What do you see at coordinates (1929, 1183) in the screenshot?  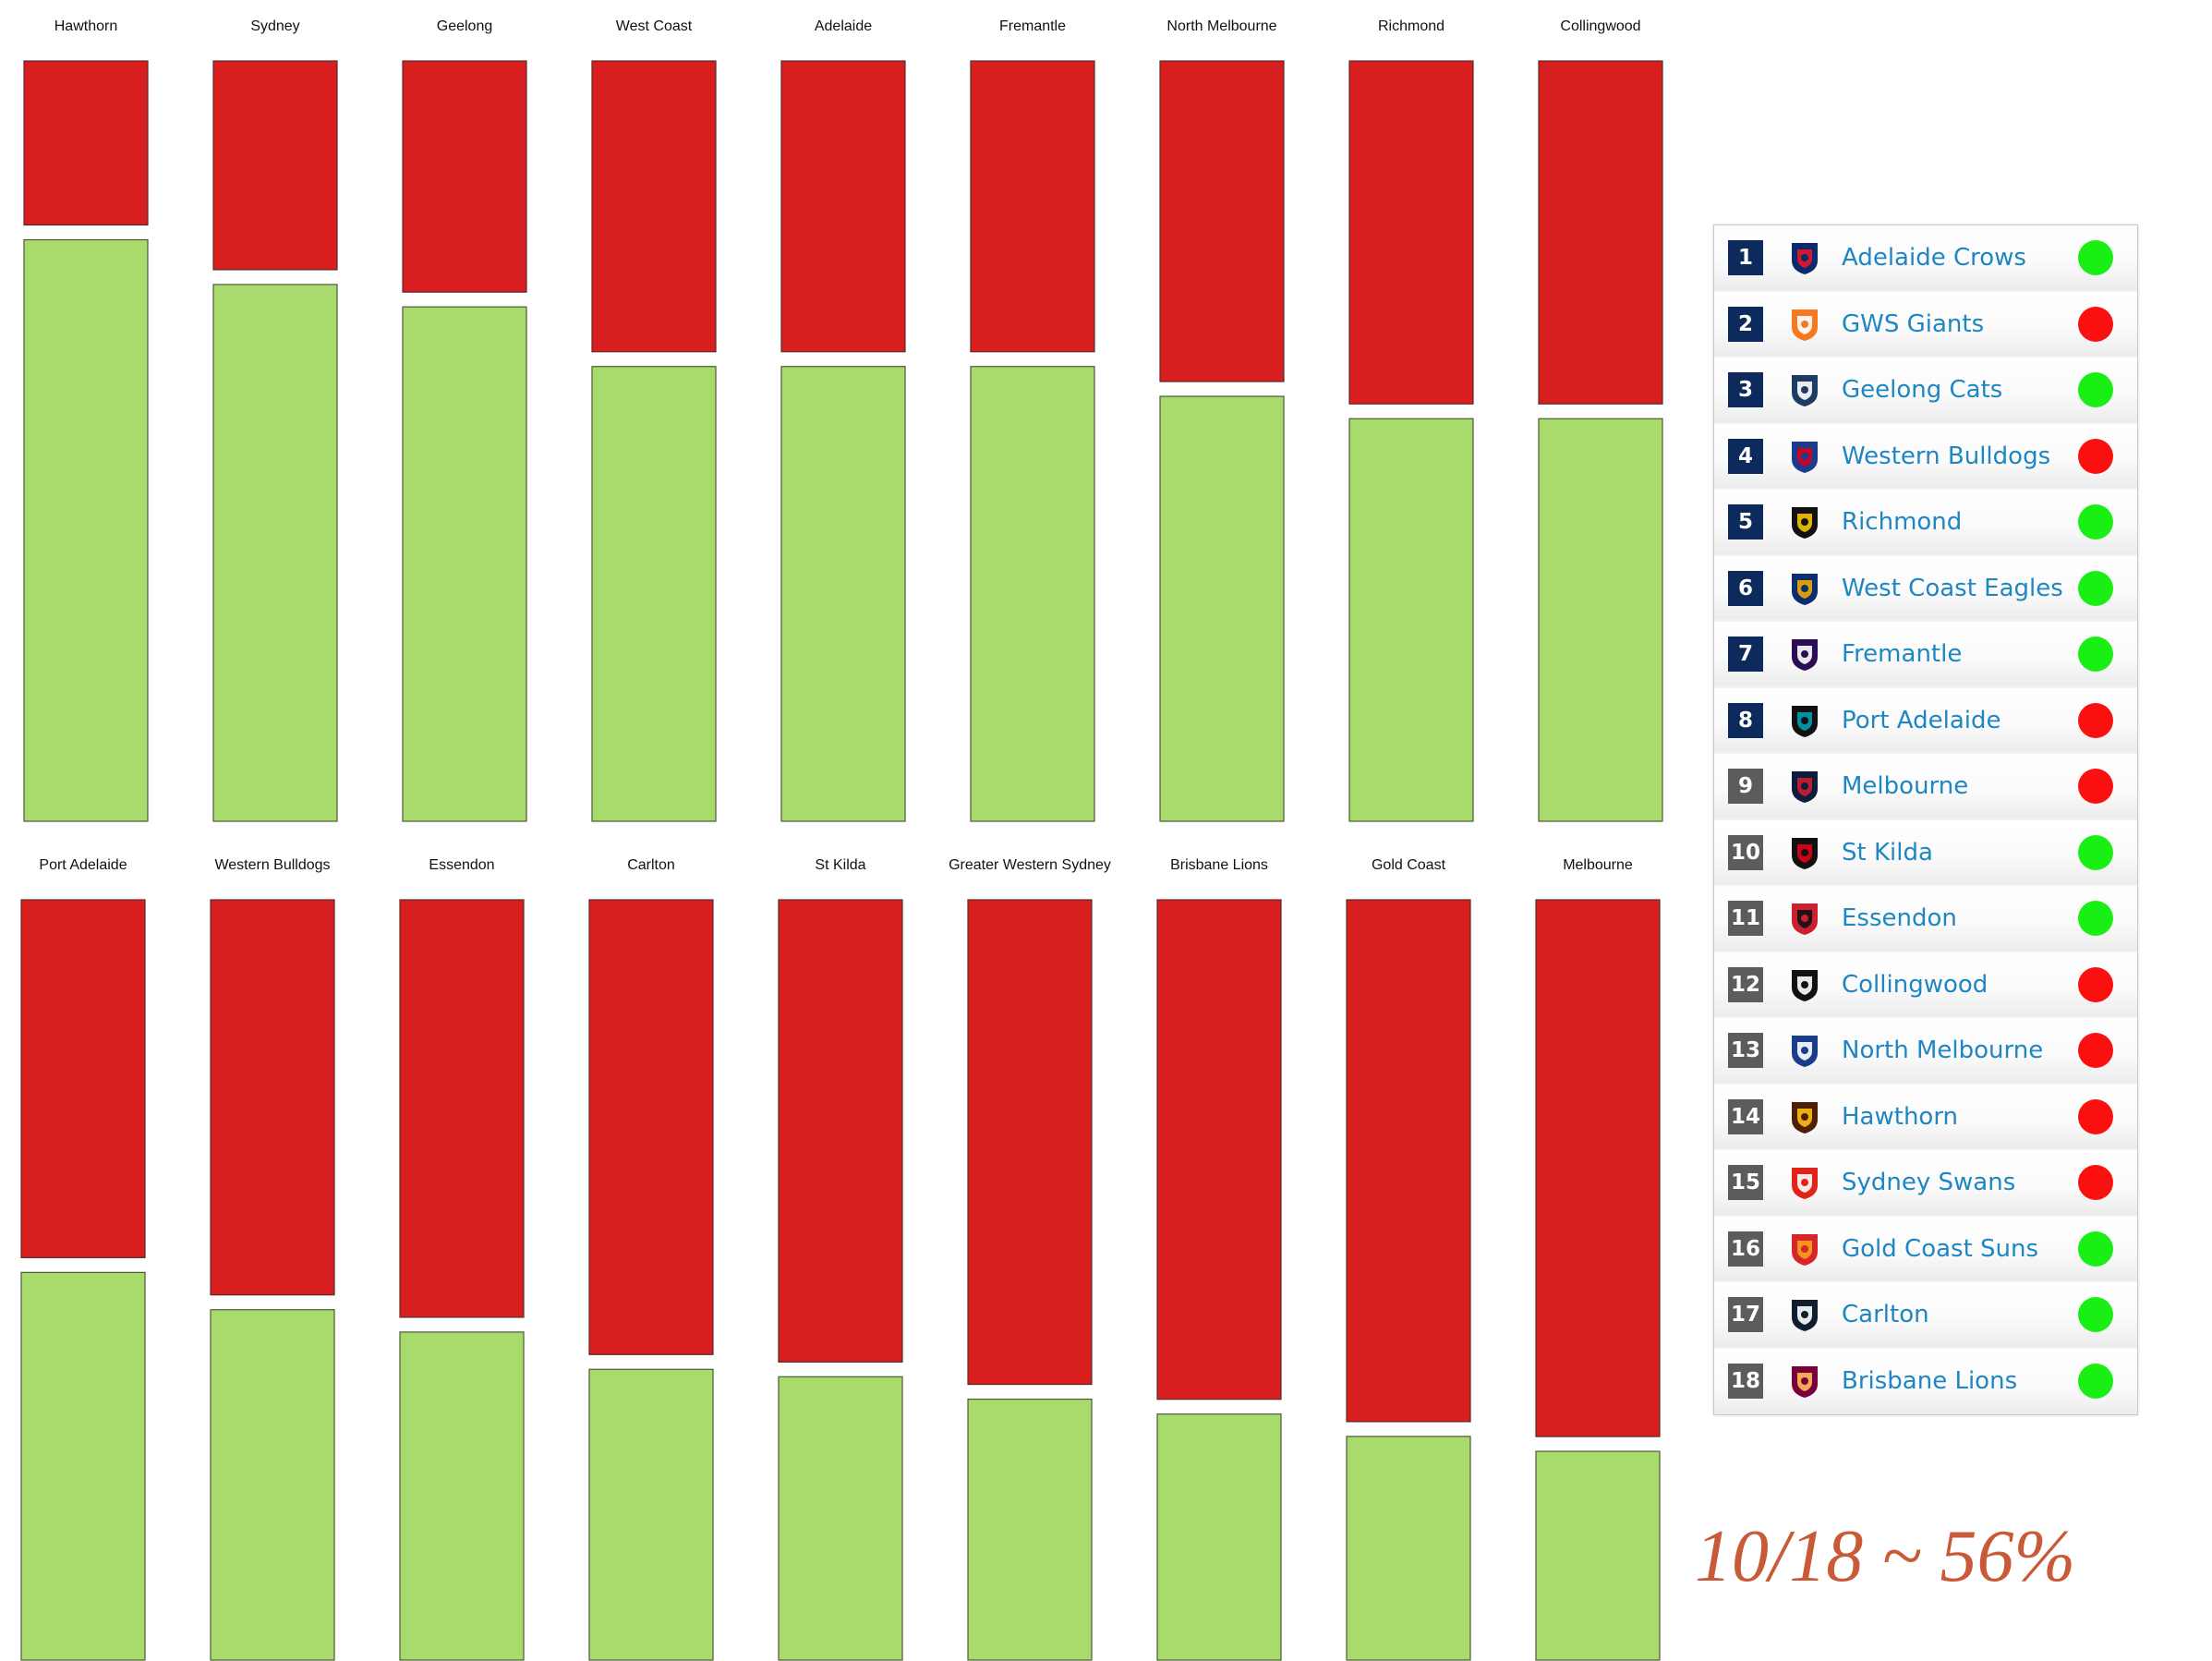 I see `team-name: Sydney Swans` at bounding box center [1929, 1183].